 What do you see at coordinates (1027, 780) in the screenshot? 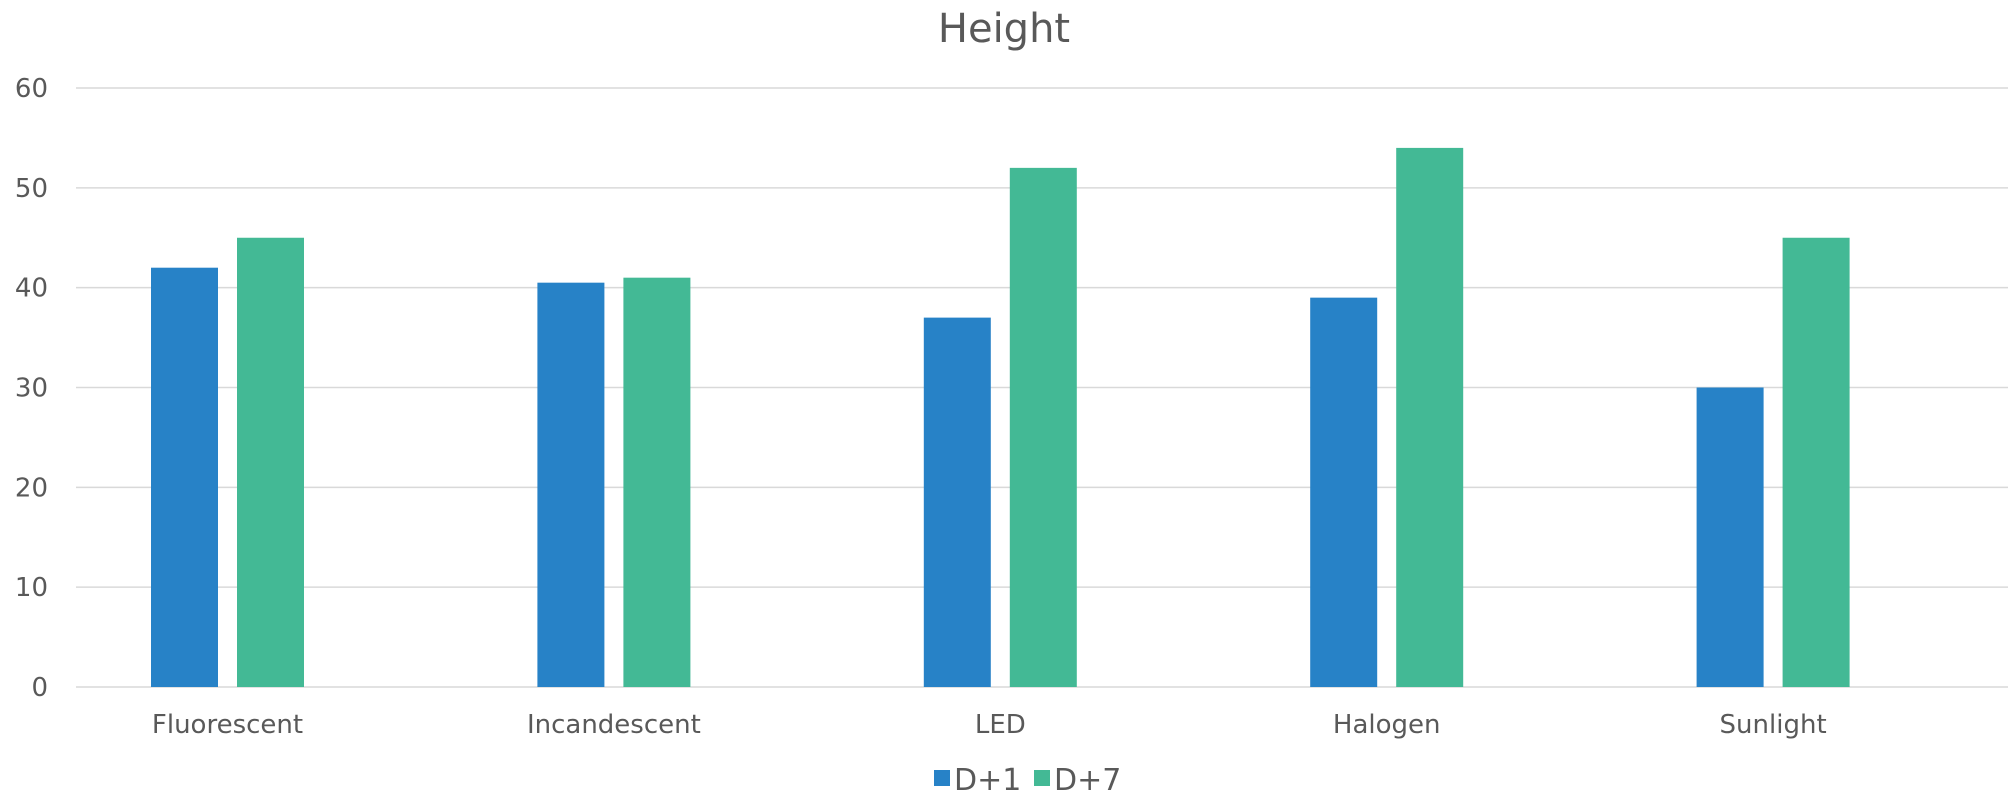
I see `legend: D+1 D+7` at bounding box center [1027, 780].